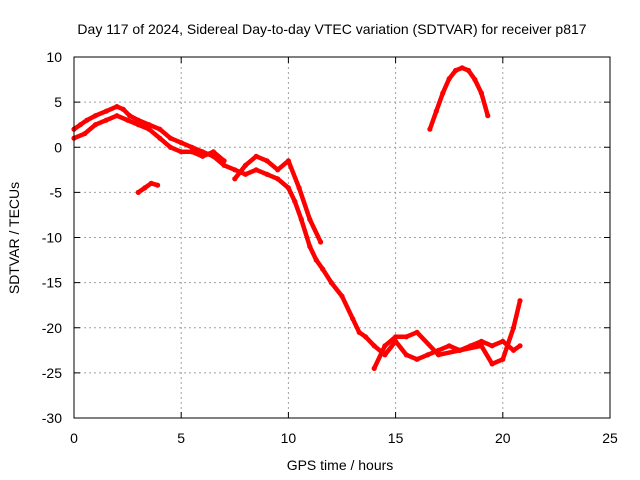  I want to click on y-tick-label: -5, so click(56, 192).